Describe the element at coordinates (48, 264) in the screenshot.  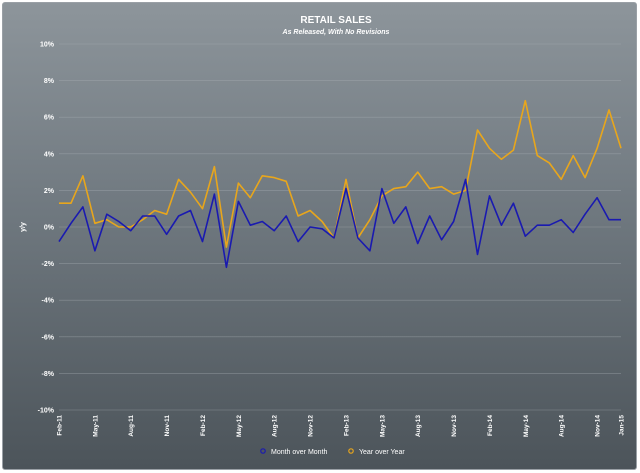
I see `y-tick-label: -2%` at that location.